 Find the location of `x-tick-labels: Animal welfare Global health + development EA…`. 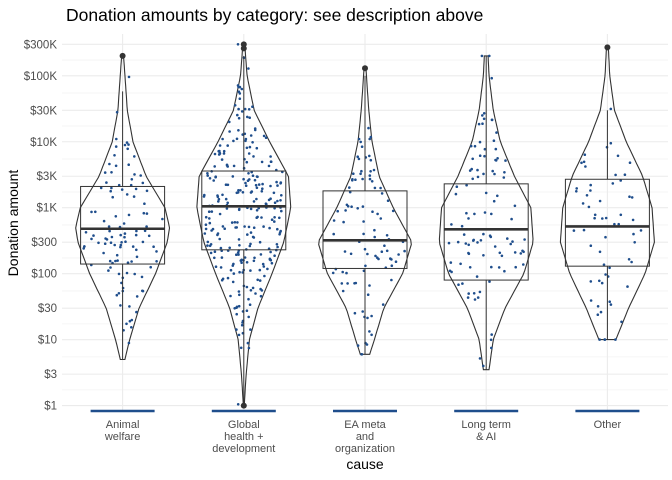

x-tick-labels: Animal welfare Global health + development EA… is located at coordinates (363, 437).